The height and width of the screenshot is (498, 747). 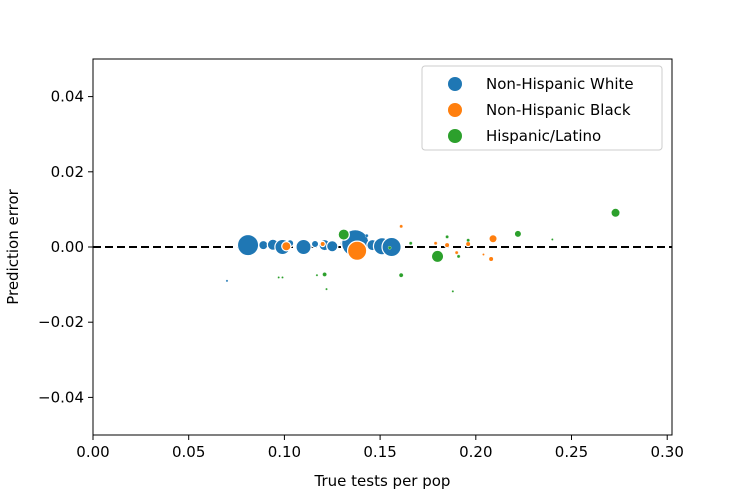 What do you see at coordinates (560, 84) in the screenshot?
I see `legend-label: Non-Hispanic White` at bounding box center [560, 84].